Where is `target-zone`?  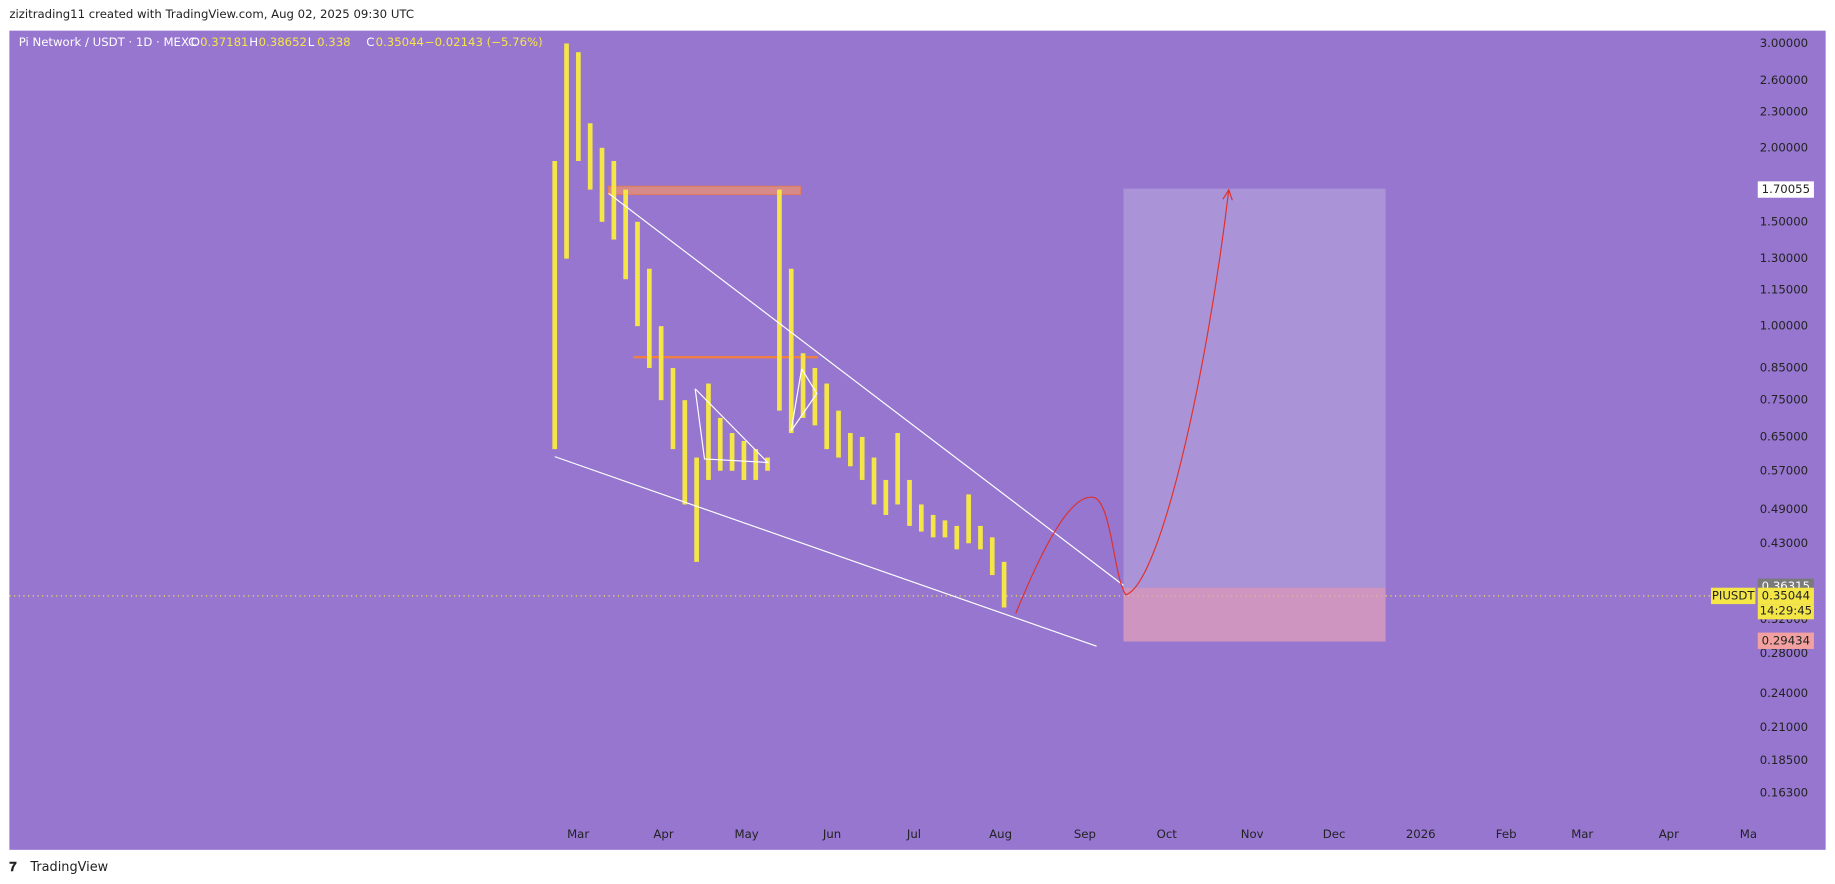
target-zone is located at coordinates (1254, 388).